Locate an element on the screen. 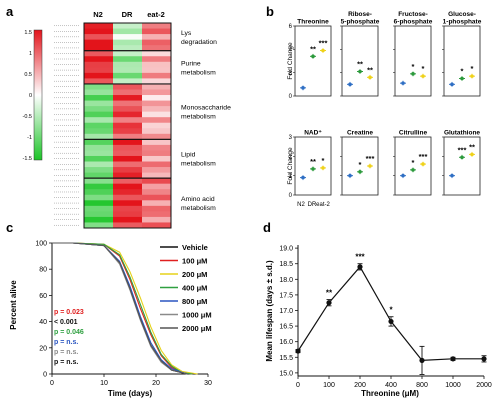 This screenshot has width=500, height=400. lifespan-ytick-label: 16.0 is located at coordinates (286, 342).